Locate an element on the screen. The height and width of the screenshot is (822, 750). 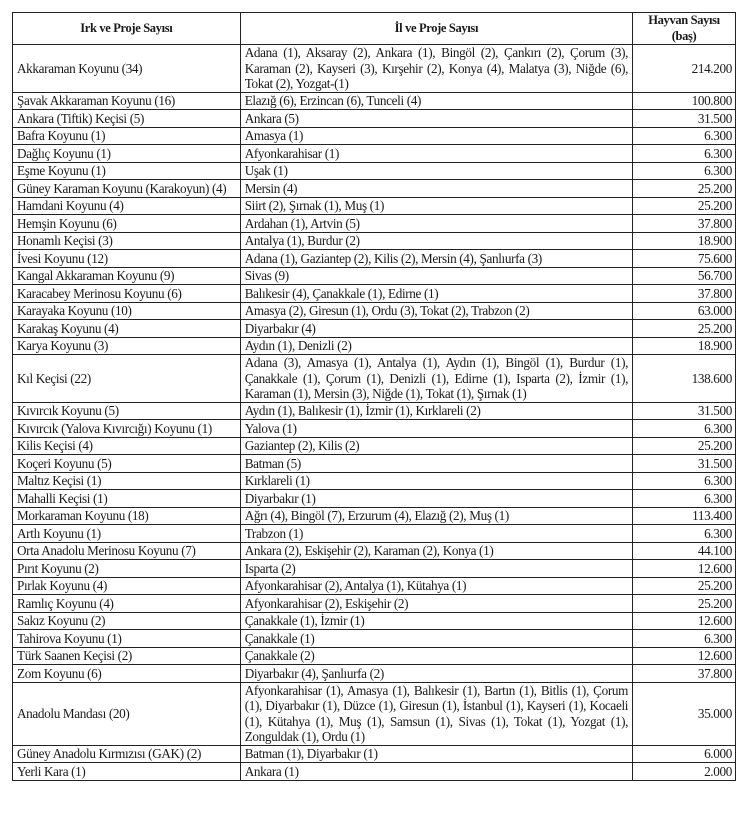
breed-cell: Dağlıç Koyunu (1) is located at coordinates (126, 153).